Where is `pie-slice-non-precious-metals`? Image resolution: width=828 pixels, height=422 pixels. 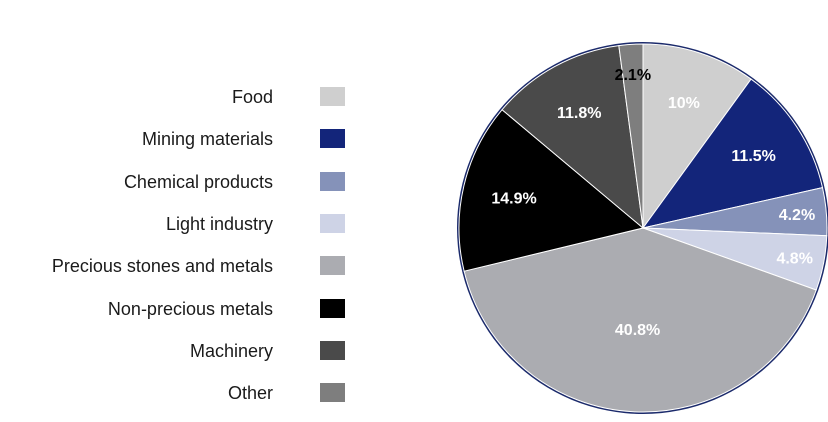 pie-slice-non-precious-metals is located at coordinates (551, 190).